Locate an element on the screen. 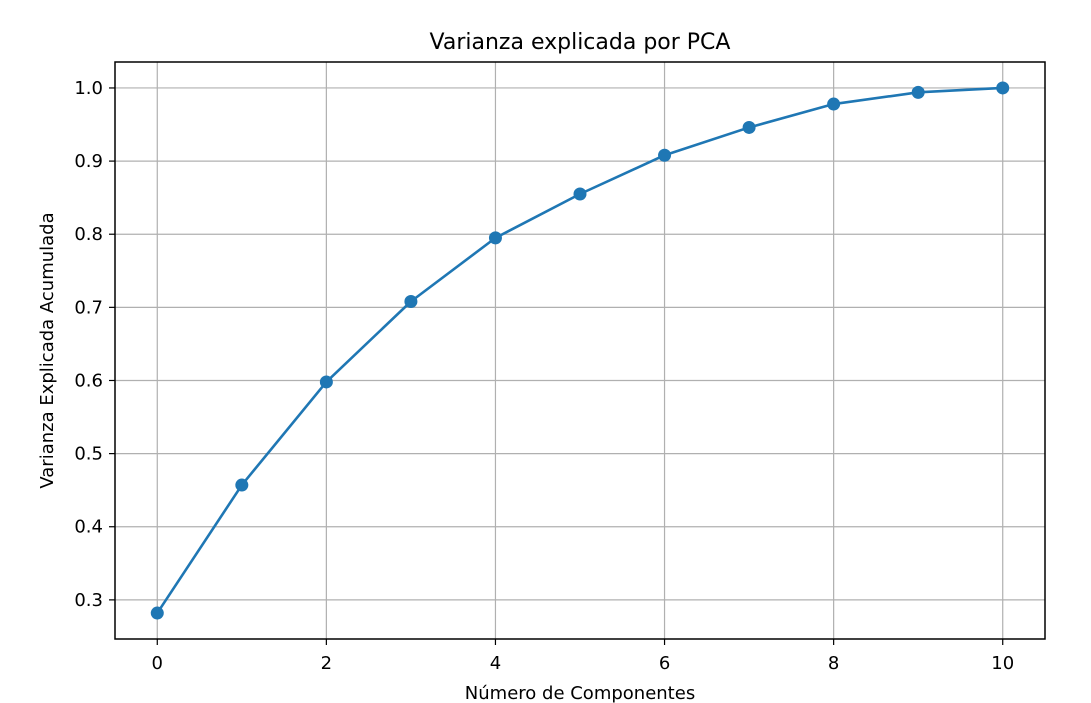 The image size is (1091, 703). y-tick-label: 0.3 is located at coordinates (88, 600).